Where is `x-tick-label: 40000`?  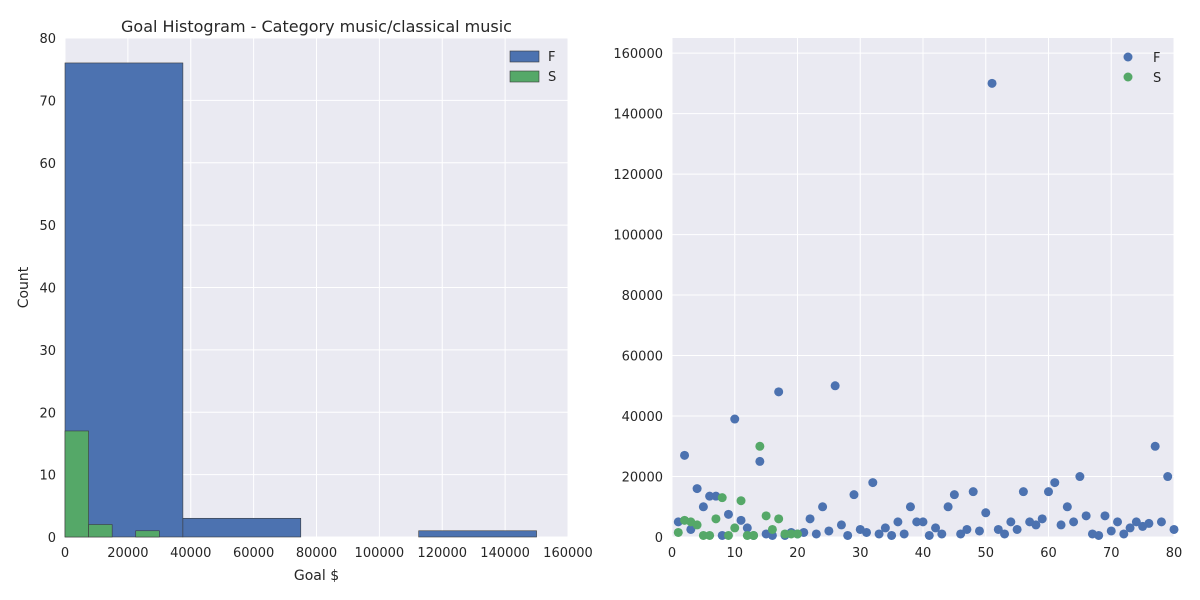 x-tick-label: 40000 is located at coordinates (190, 553).